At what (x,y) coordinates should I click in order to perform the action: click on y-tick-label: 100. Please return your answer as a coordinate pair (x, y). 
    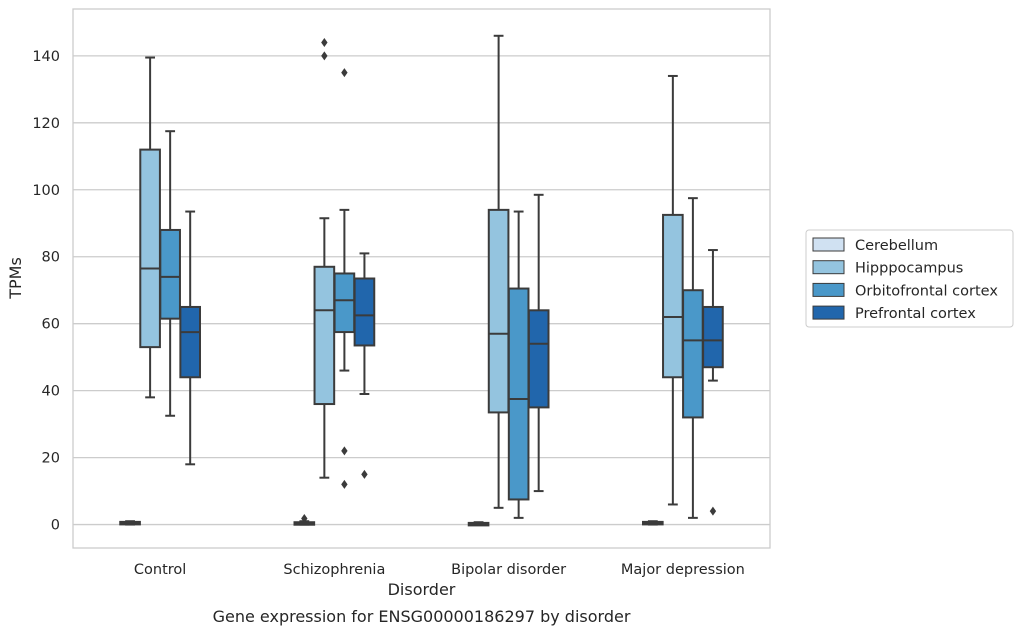
    Looking at the image, I should click on (46, 191).